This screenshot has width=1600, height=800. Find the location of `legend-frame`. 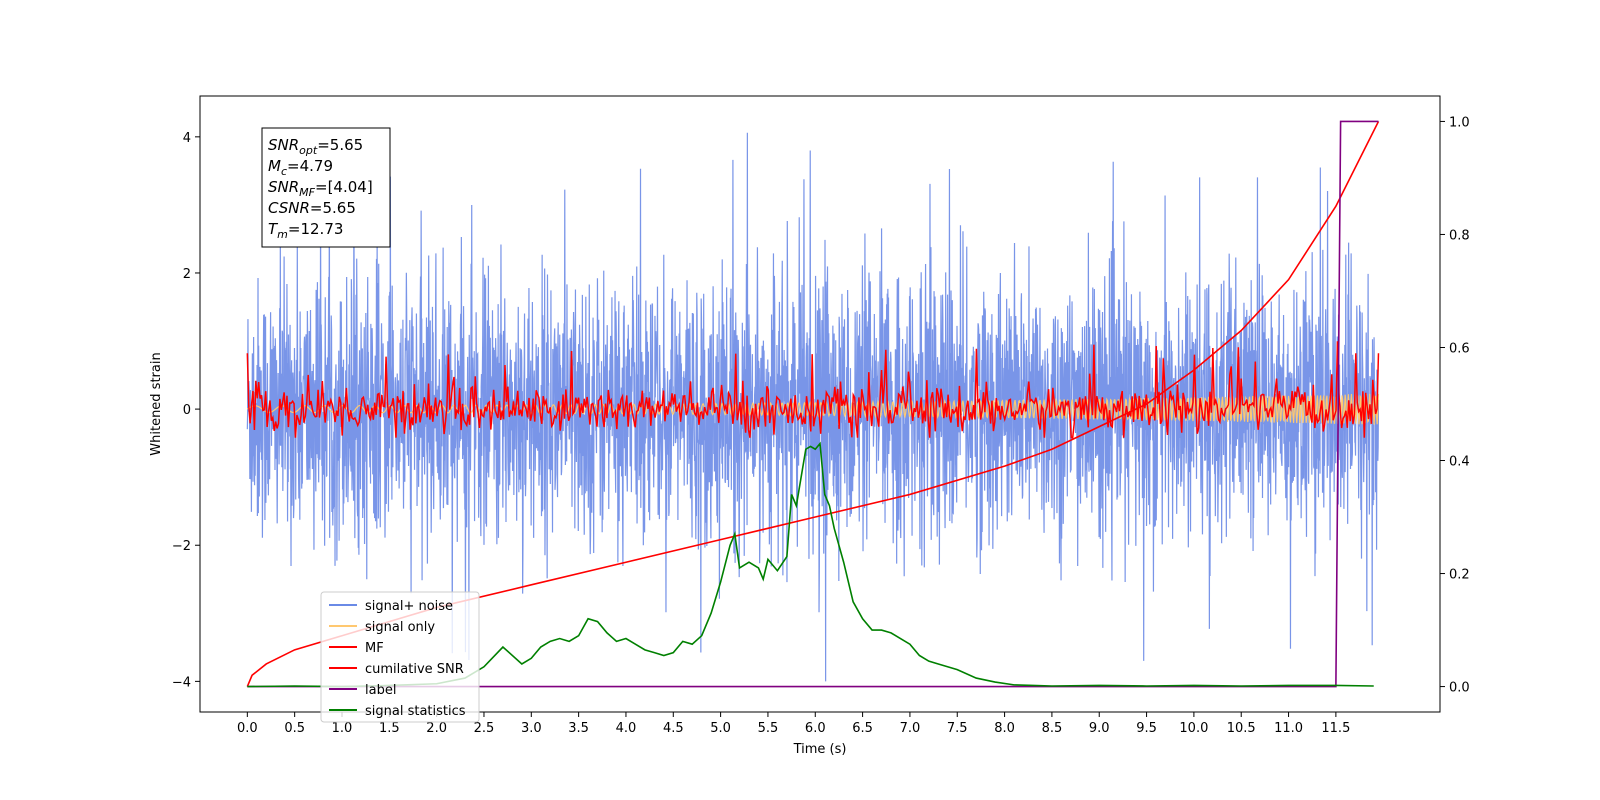

legend-frame is located at coordinates (400, 657).